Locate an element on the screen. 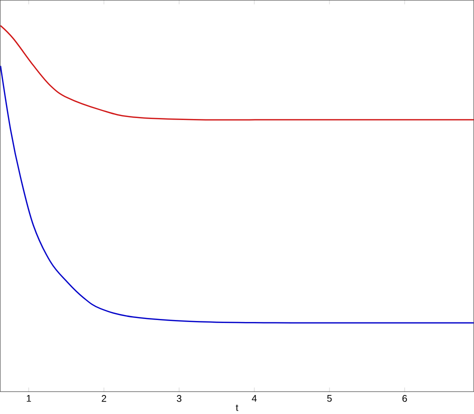 The height and width of the screenshot is (414, 474). x-tick-label: 5 is located at coordinates (329, 398).